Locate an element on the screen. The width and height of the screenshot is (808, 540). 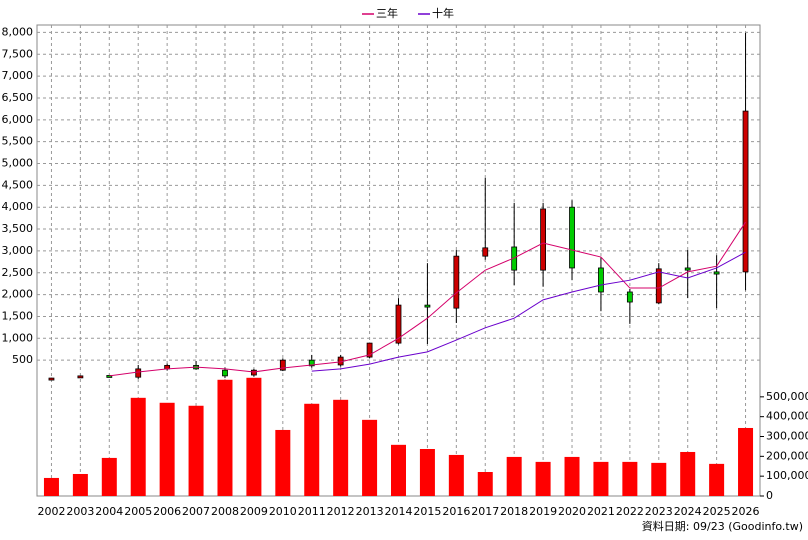
y-tick-label: 8,000 is located at coordinates (18, 31).